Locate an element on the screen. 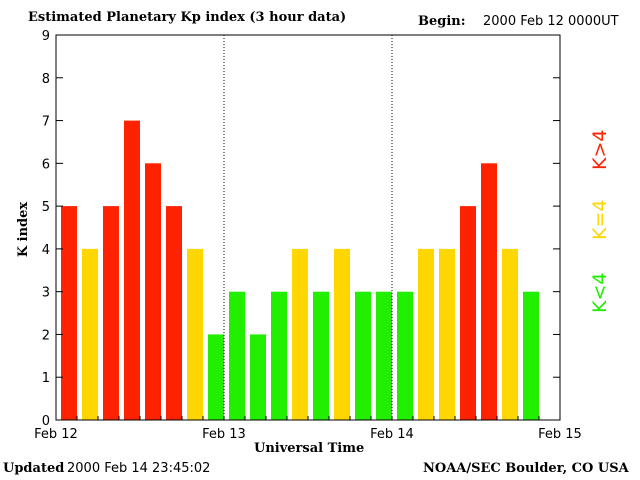 This screenshot has width=640, height=480. begin-value: 2000 Feb 12 0000UT is located at coordinates (551, 21).